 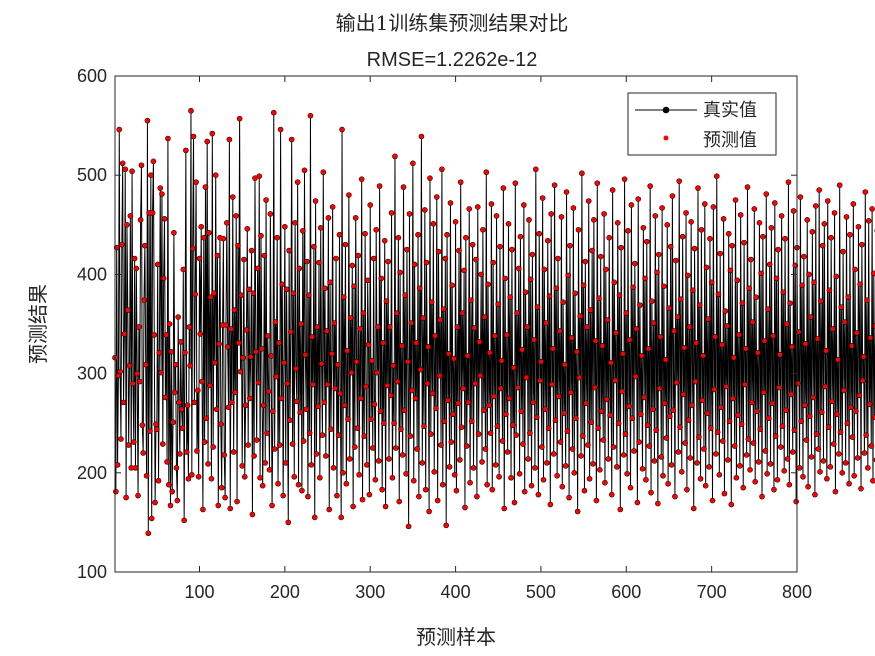 What do you see at coordinates (730, 110) in the screenshot?
I see `legend-true-label: 真实值` at bounding box center [730, 110].